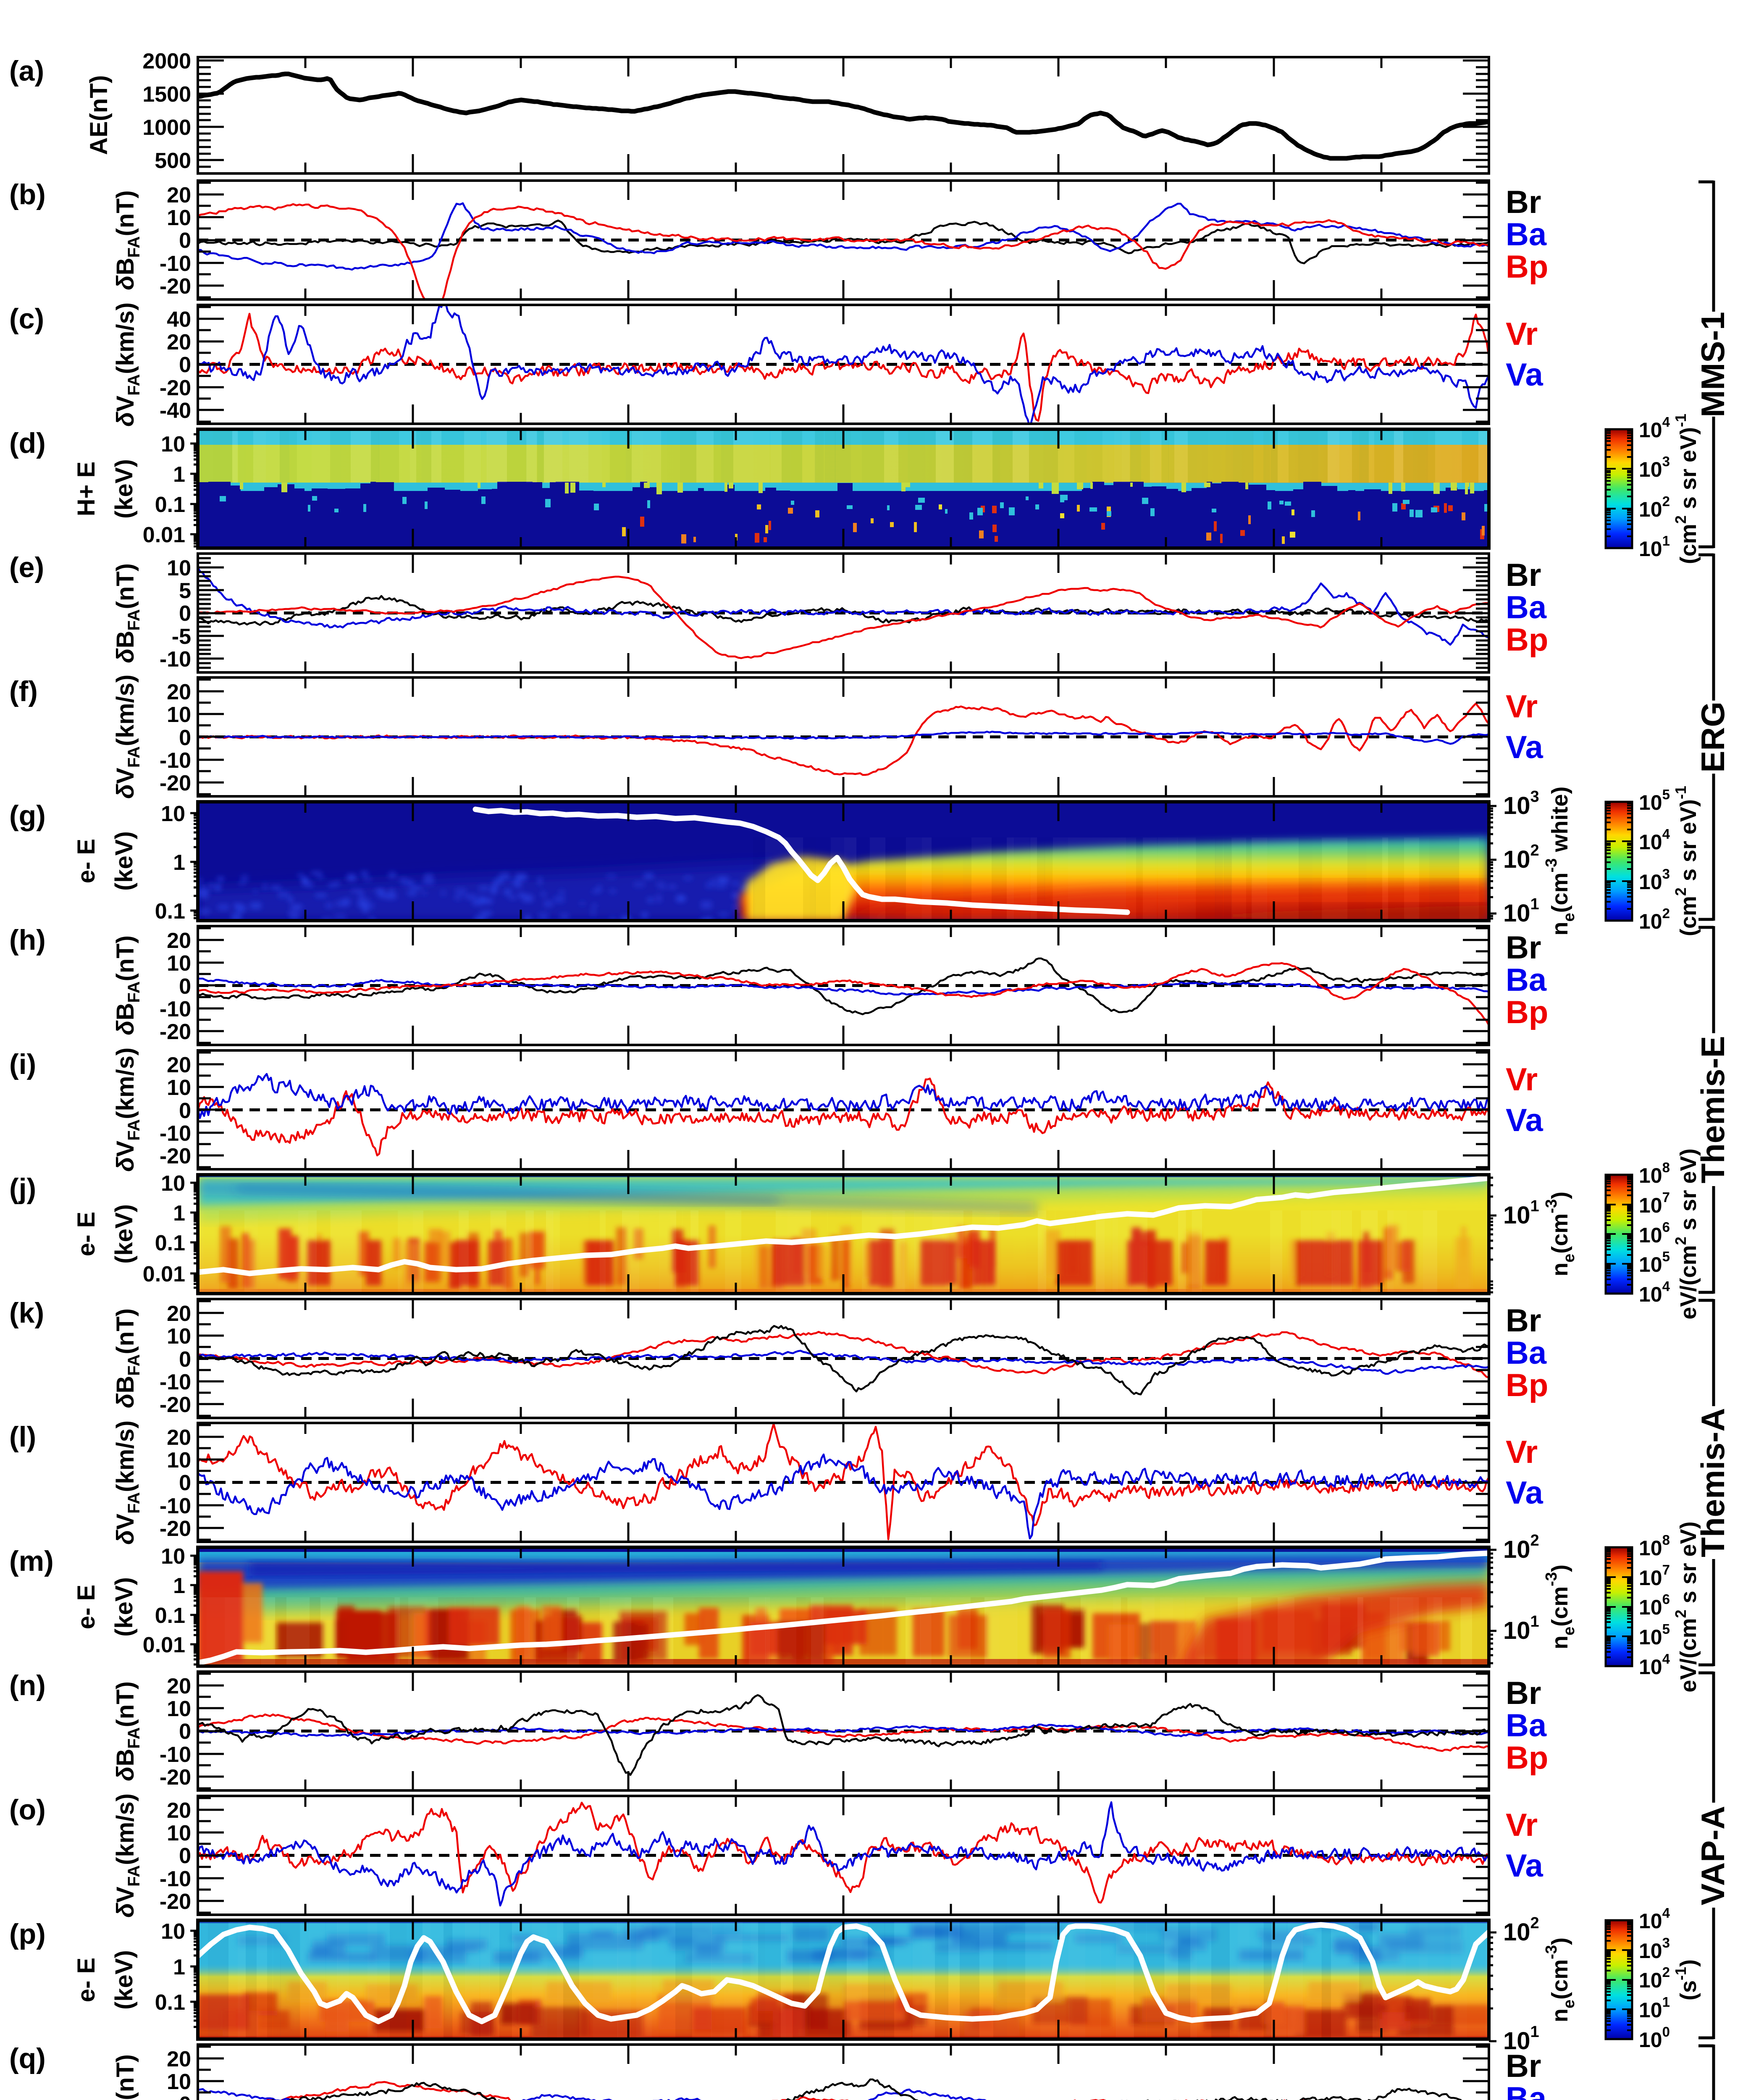 Image resolution: width=1743 pixels, height=2100 pixels. What do you see at coordinates (175, 411) in the screenshot?
I see `svg-text: -40` at bounding box center [175, 411].